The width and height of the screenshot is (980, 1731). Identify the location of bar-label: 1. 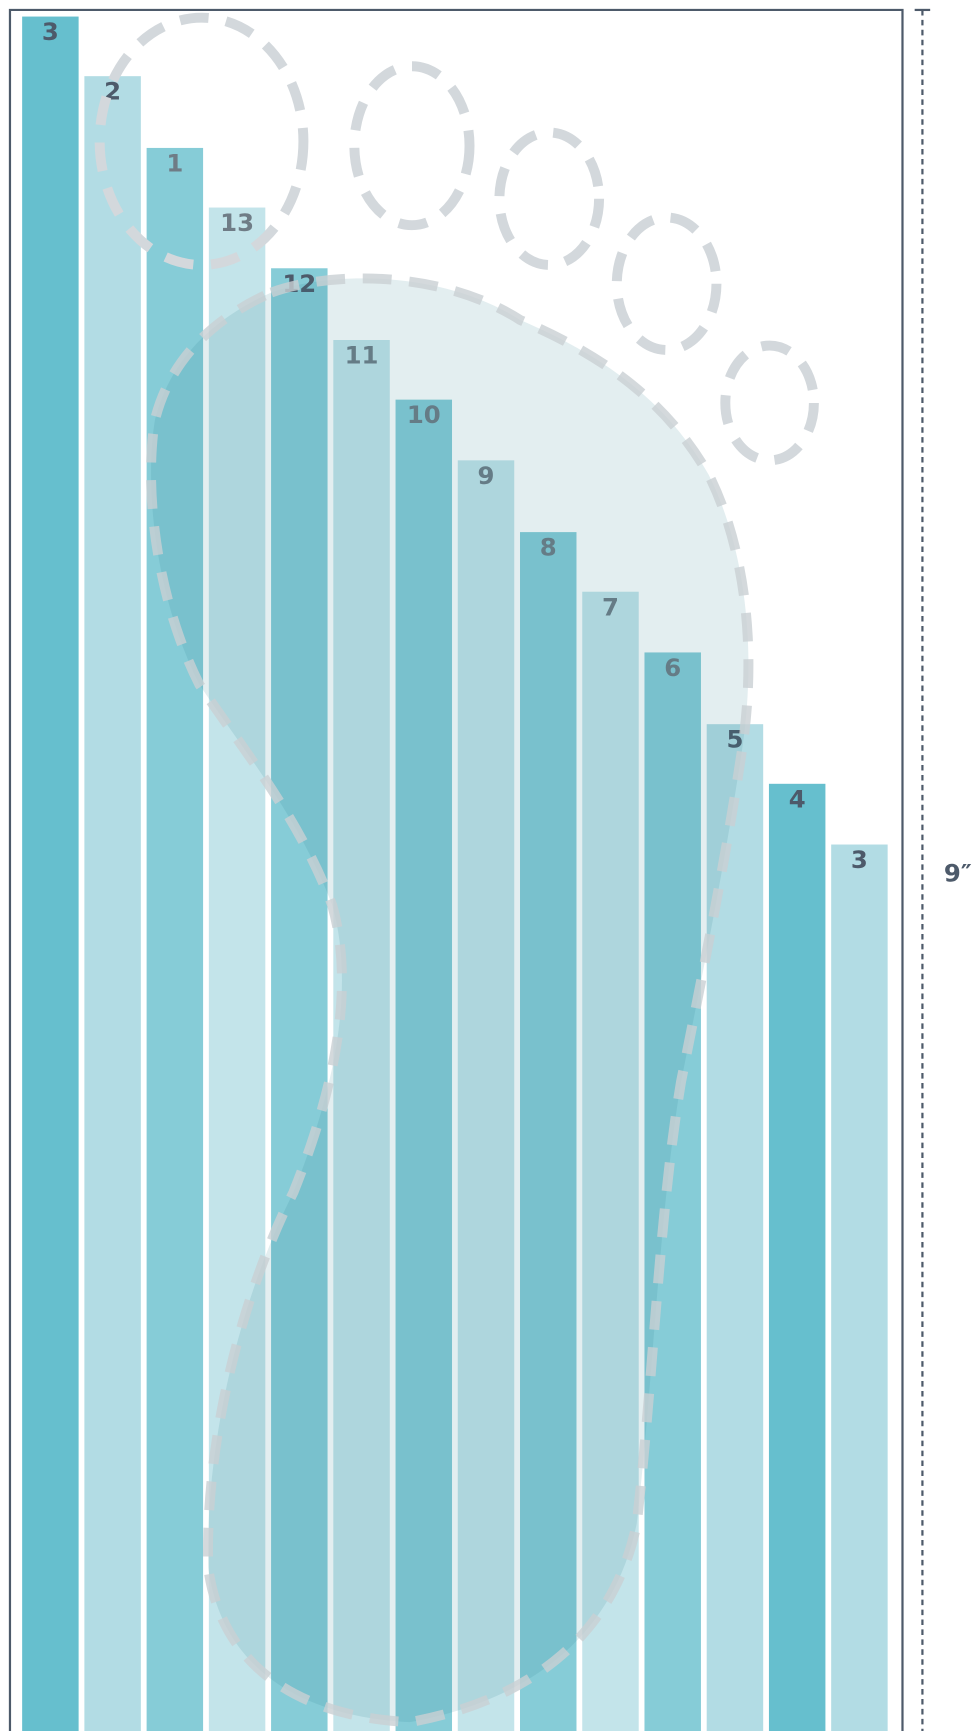
(174, 163).